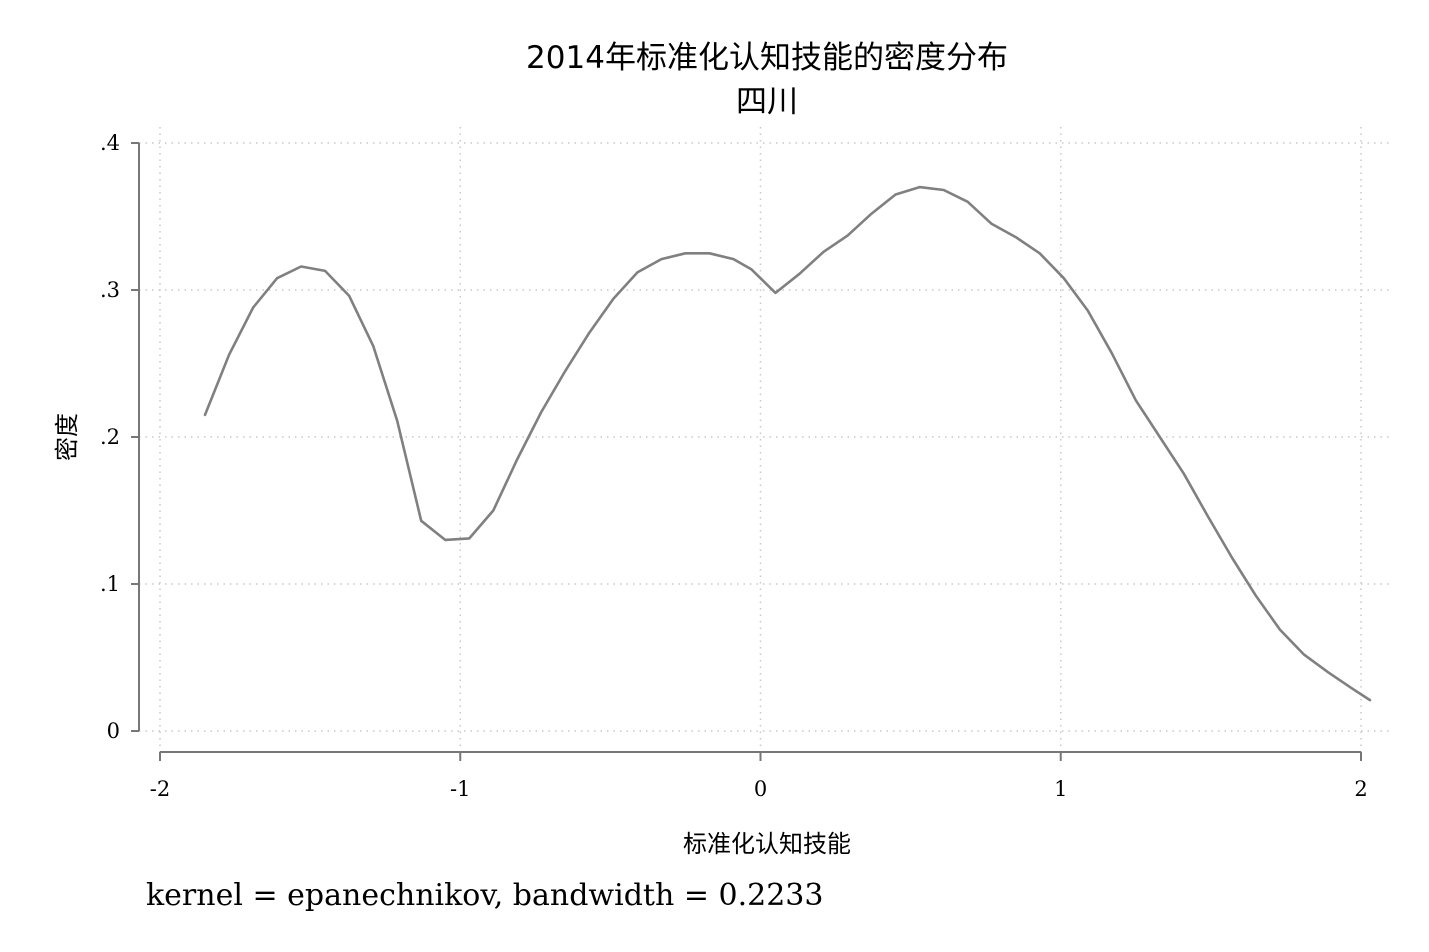 This screenshot has width=1429, height=952. Describe the element at coordinates (767, 58) in the screenshot. I see `chart-title: 2014年标准化认知技能的密度分布` at that location.